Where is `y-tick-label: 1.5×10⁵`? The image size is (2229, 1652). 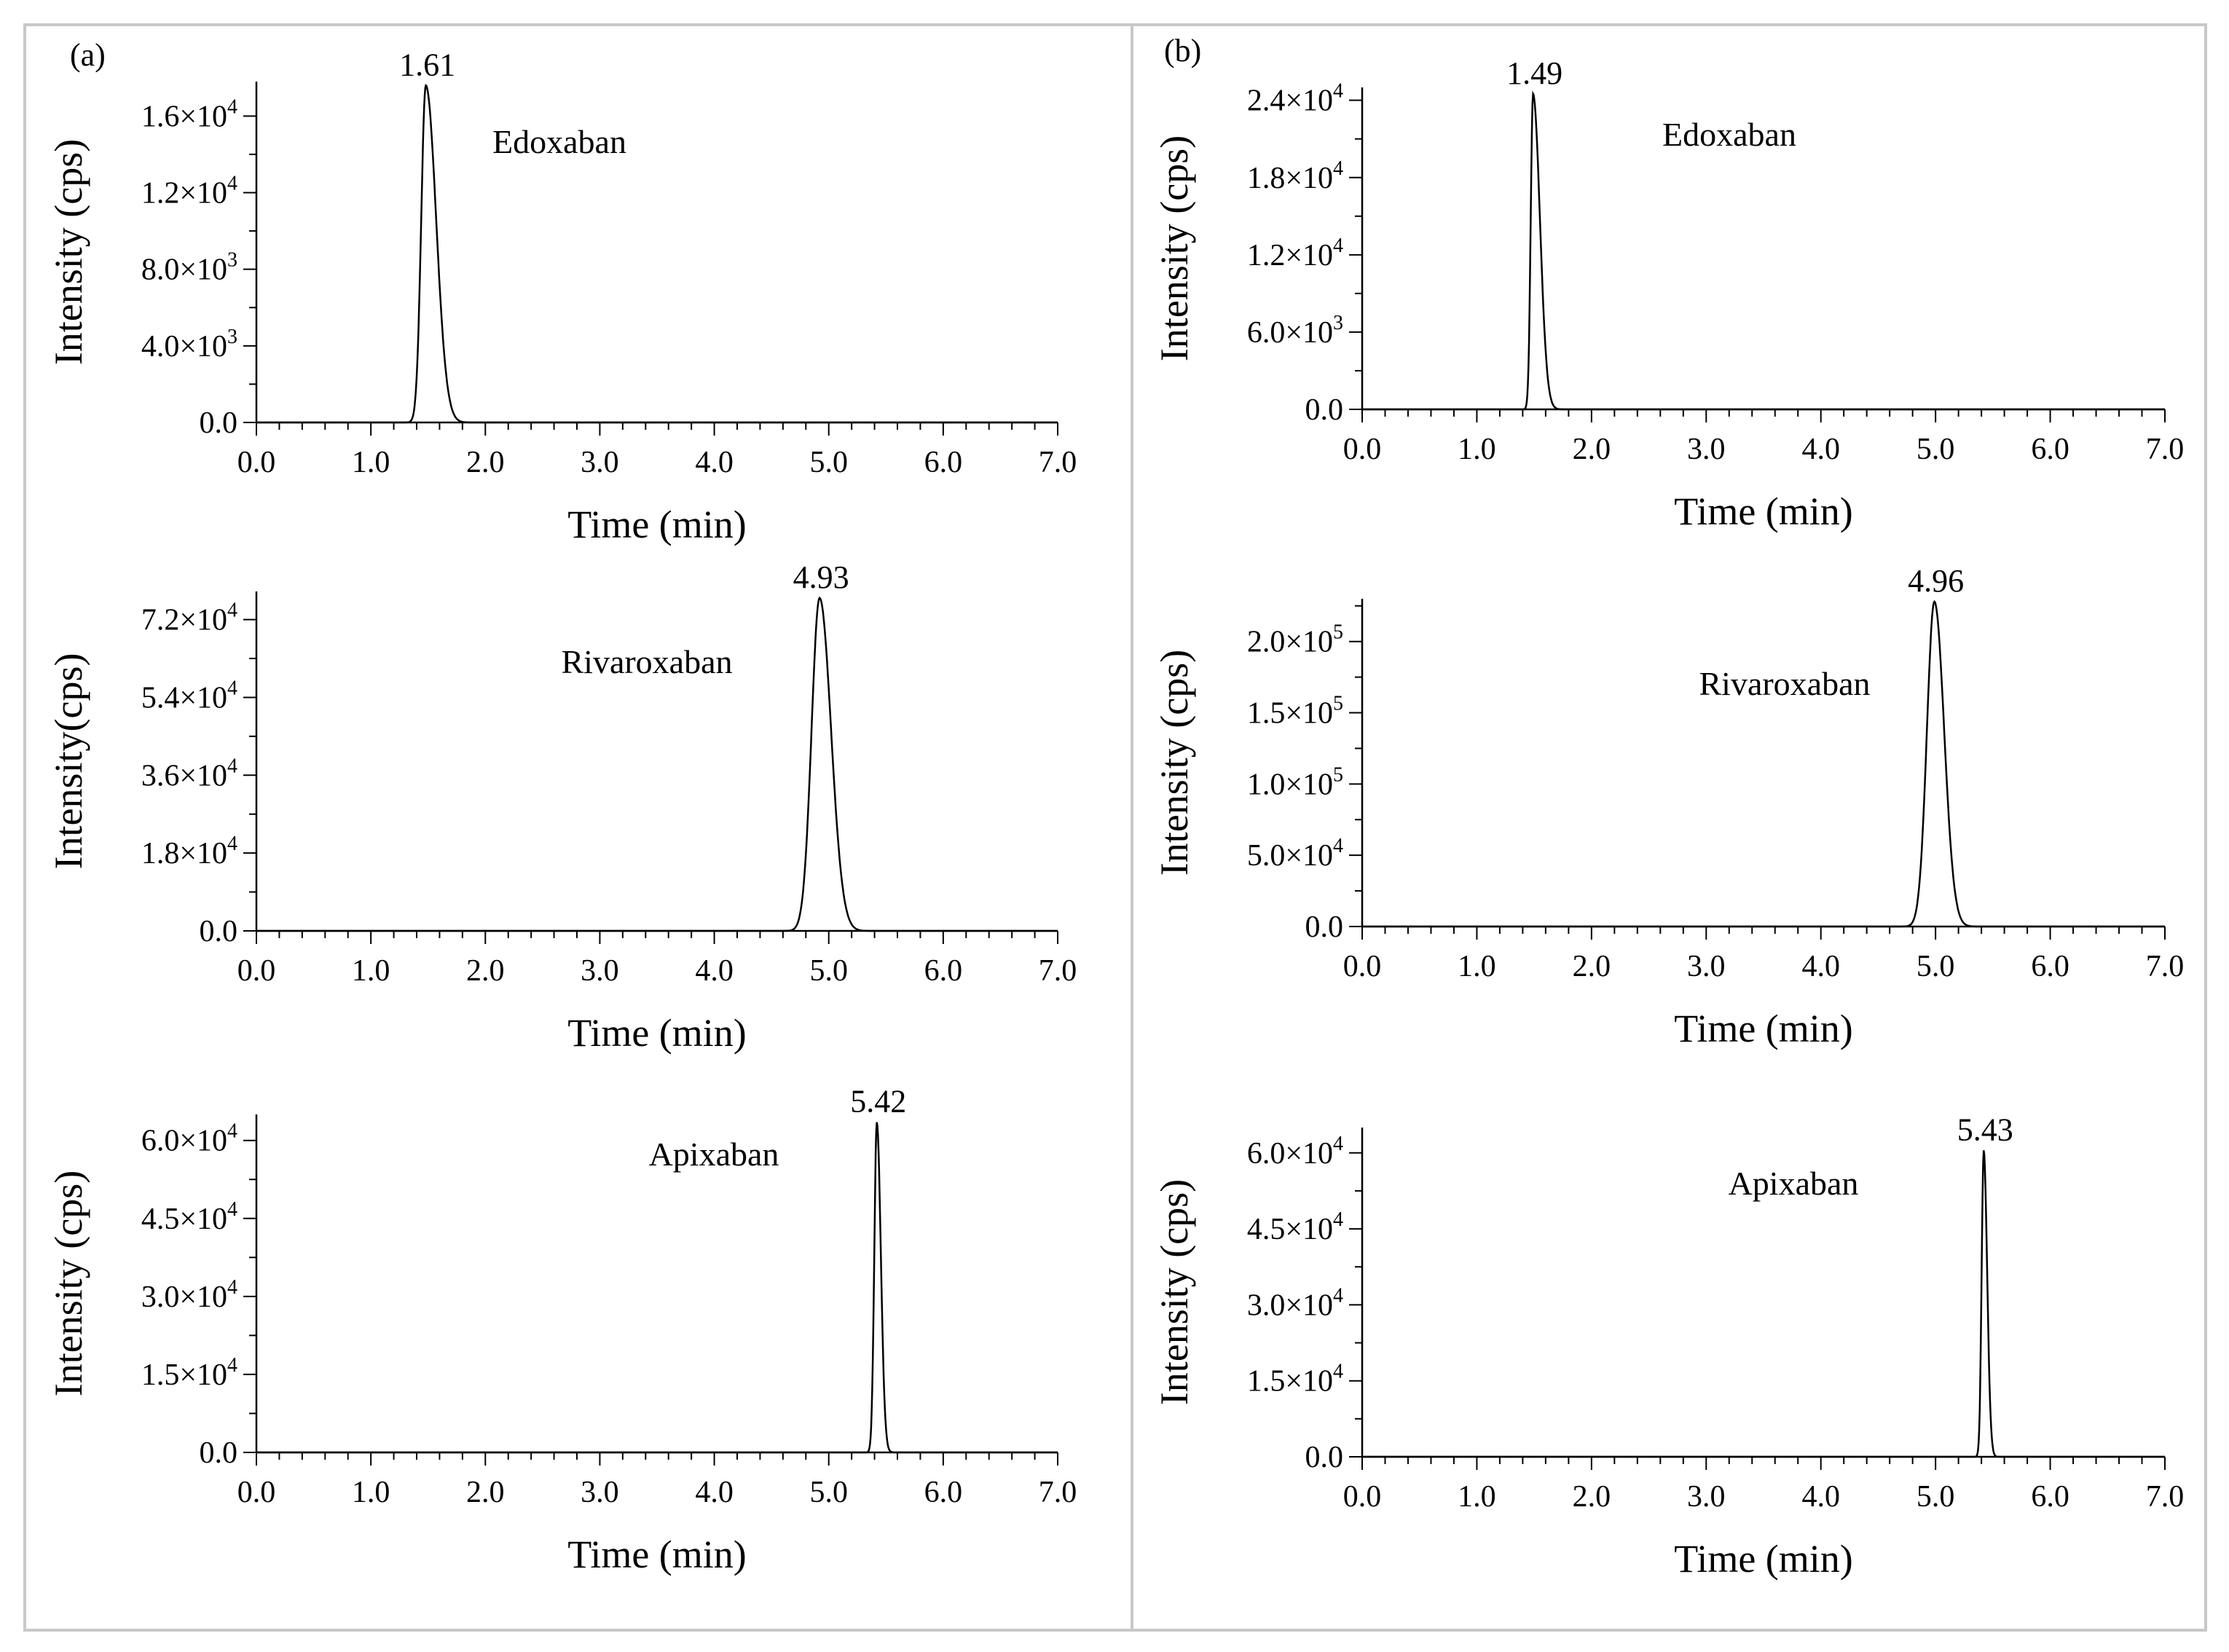
y-tick-label: 1.5×10⁵ is located at coordinates (1295, 712).